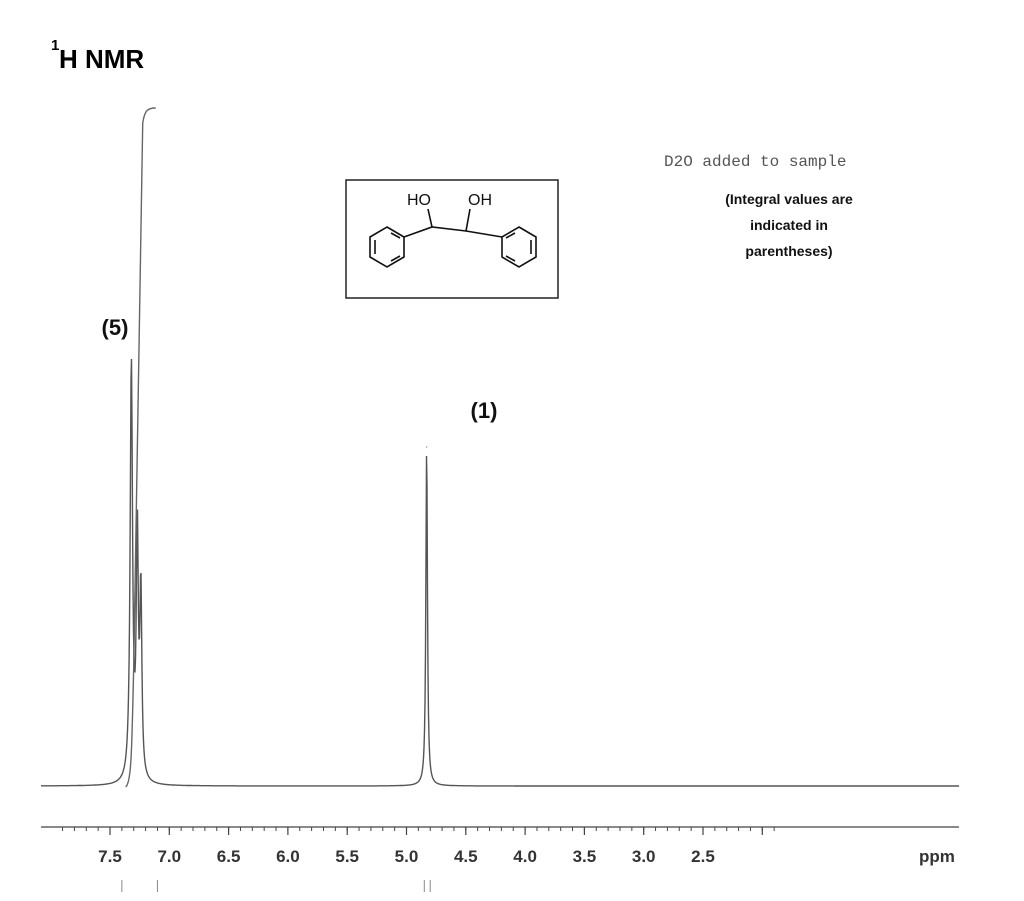  I want to click on integral-note-line-3: parentheses), so click(788, 251).